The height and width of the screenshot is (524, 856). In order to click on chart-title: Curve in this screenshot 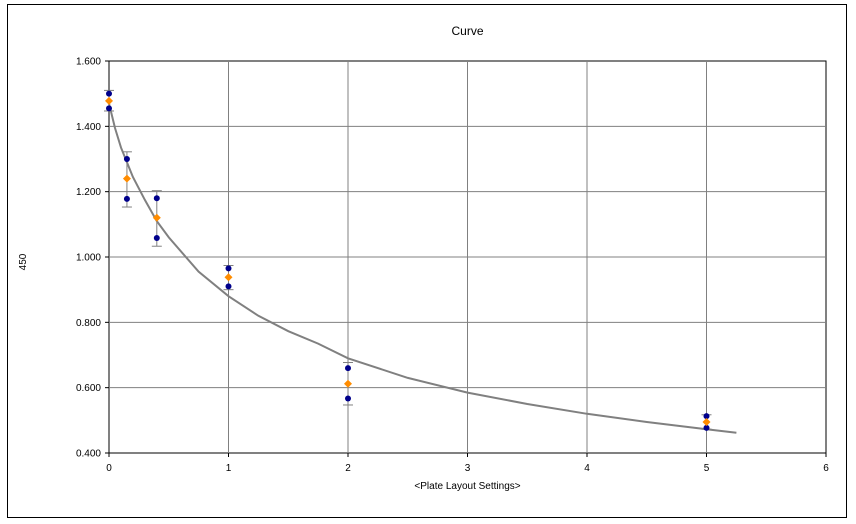, I will do `click(467, 31)`.